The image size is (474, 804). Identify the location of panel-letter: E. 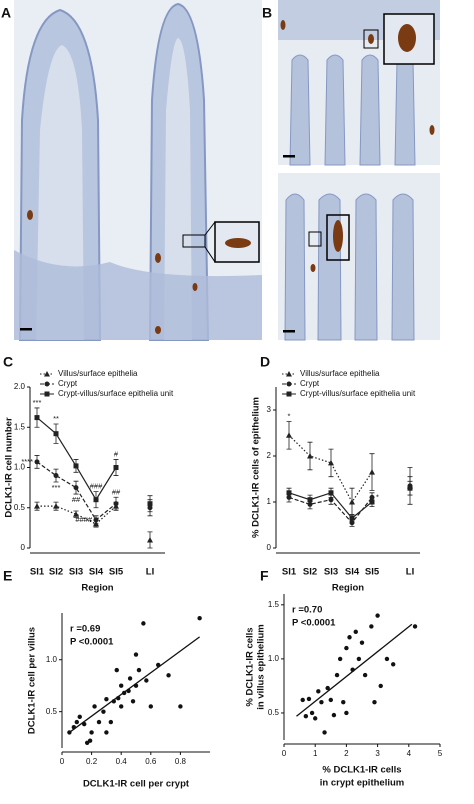
(7, 576).